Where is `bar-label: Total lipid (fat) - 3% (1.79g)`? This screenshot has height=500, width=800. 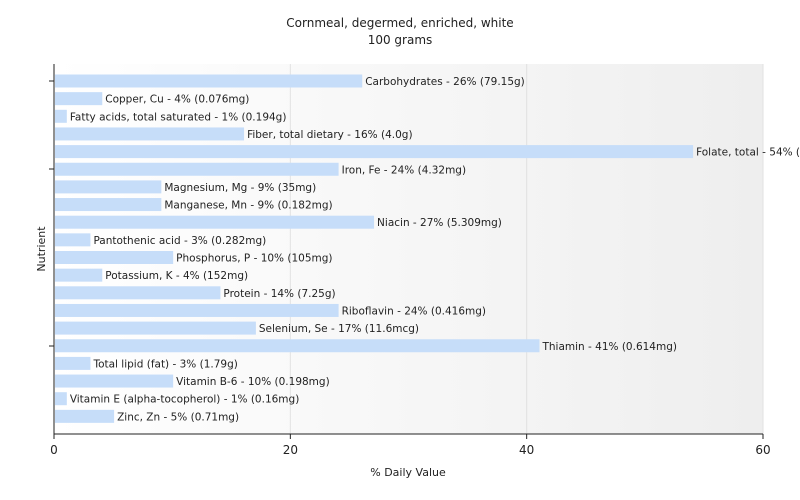 bar-label: Total lipid (fat) - 3% (1.79g) is located at coordinates (164, 364).